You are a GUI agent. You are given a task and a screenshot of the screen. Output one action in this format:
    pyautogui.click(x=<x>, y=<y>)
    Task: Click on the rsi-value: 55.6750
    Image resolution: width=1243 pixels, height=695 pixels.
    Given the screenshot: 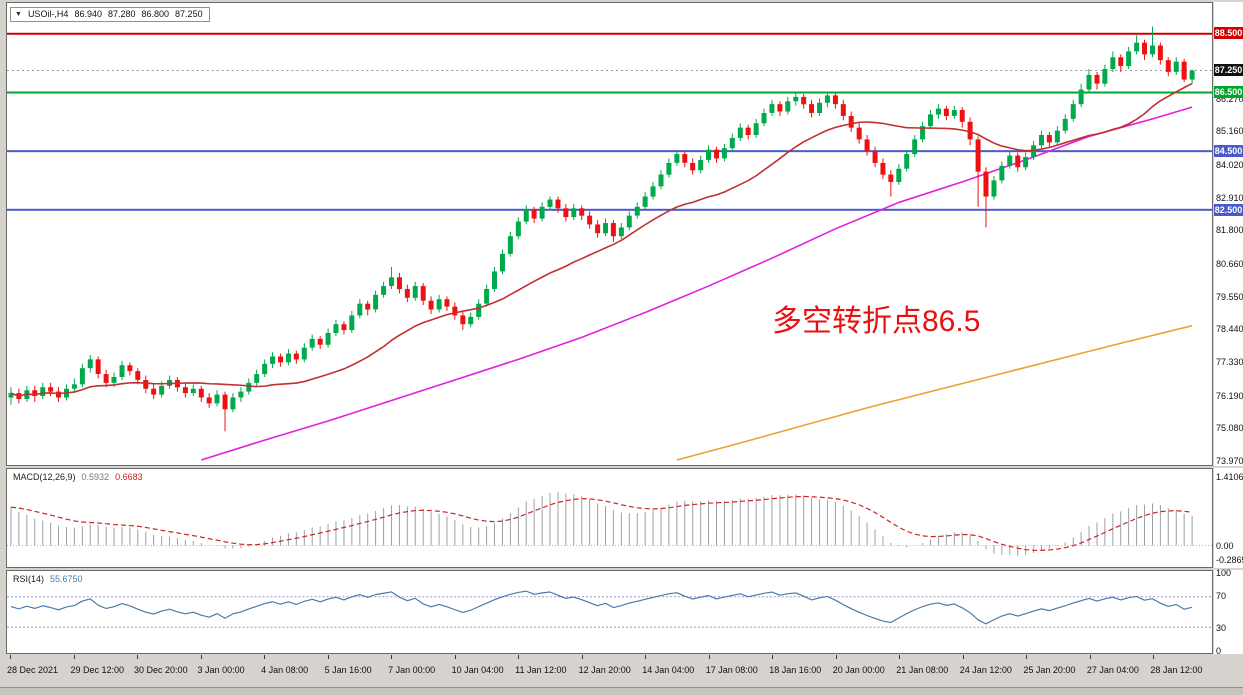 What is the action you would take?
    pyautogui.click(x=66, y=579)
    